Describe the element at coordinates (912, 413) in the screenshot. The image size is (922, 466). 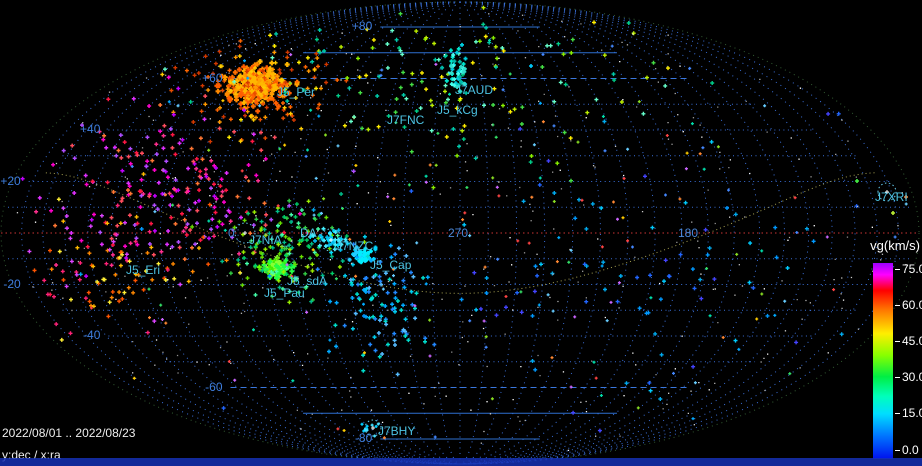
I see `colorbar-tick-label: 15.0` at that location.